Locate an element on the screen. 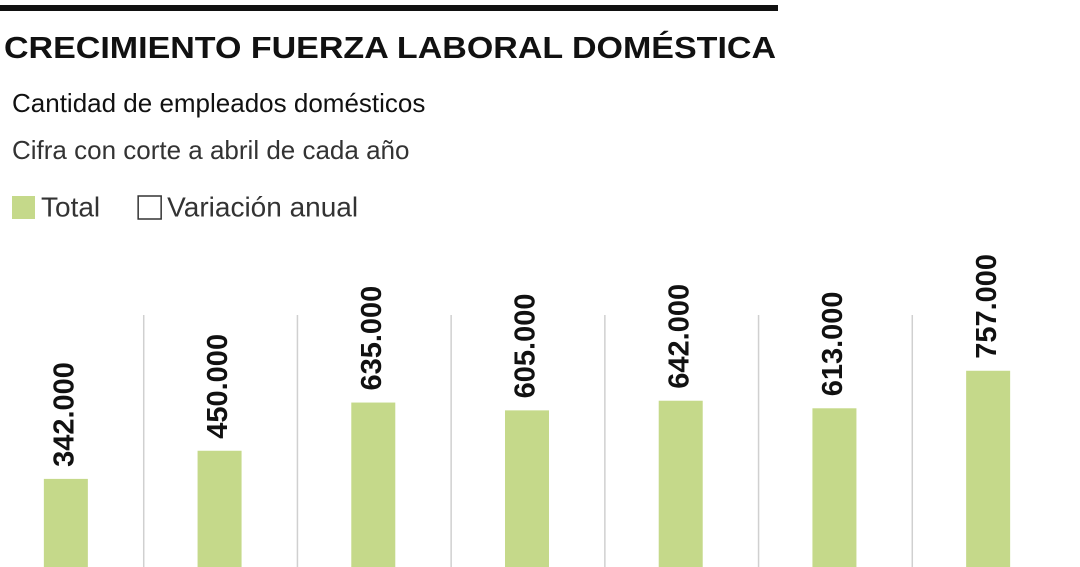 The width and height of the screenshot is (1080, 567). value-label: 642.000 is located at coordinates (679, 336).